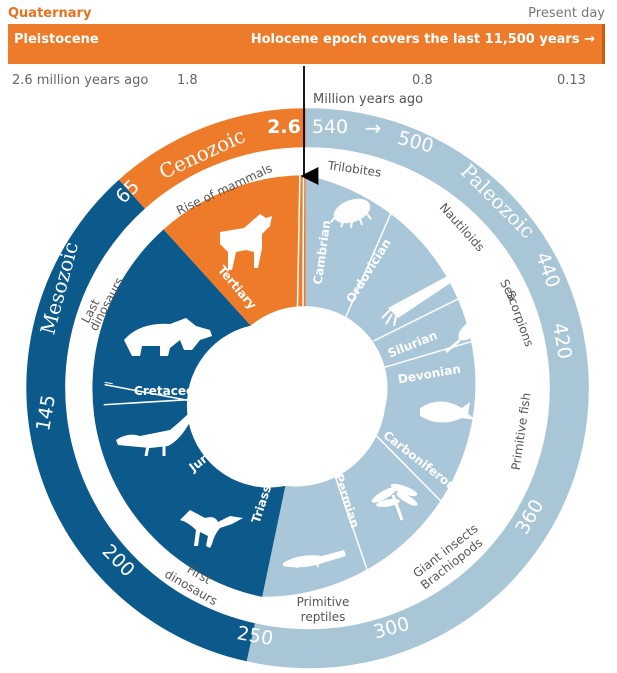 Image resolution: width=617 pixels, height=673 pixels. What do you see at coordinates (373, 128) in the screenshot?
I see `age-arrow: →` at bounding box center [373, 128].